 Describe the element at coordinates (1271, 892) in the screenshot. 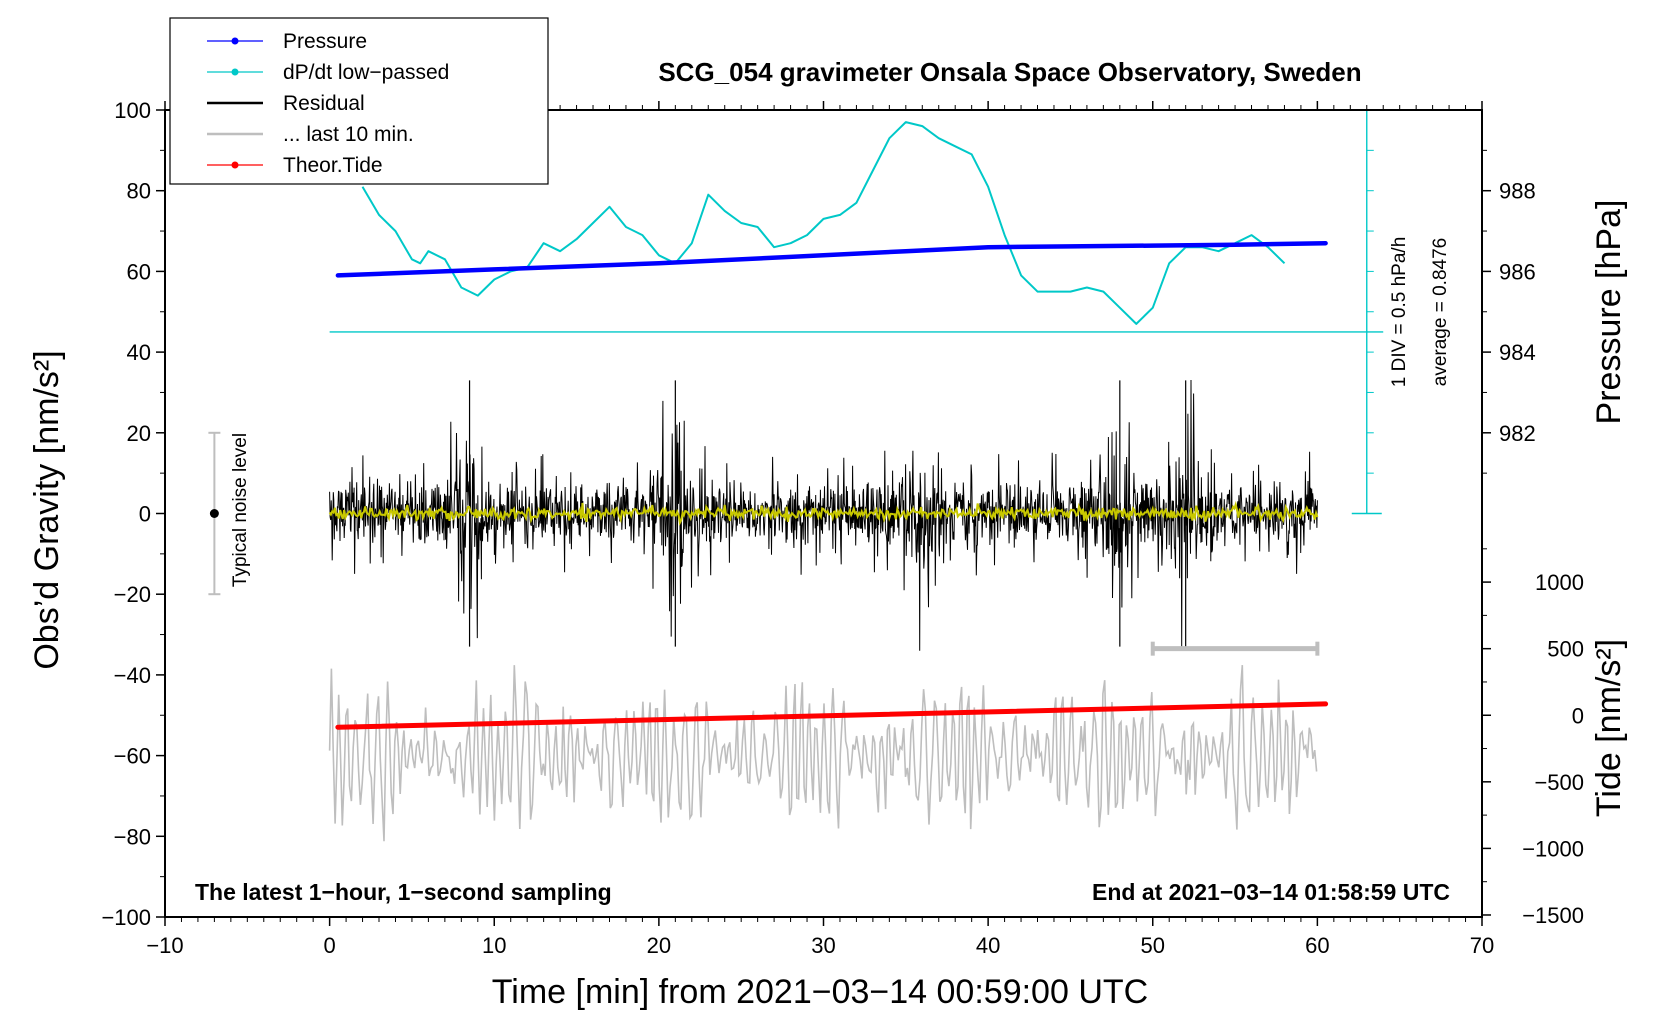

I see `note-end-time: End at 2021−03−14 01:58:59 UTC` at that location.